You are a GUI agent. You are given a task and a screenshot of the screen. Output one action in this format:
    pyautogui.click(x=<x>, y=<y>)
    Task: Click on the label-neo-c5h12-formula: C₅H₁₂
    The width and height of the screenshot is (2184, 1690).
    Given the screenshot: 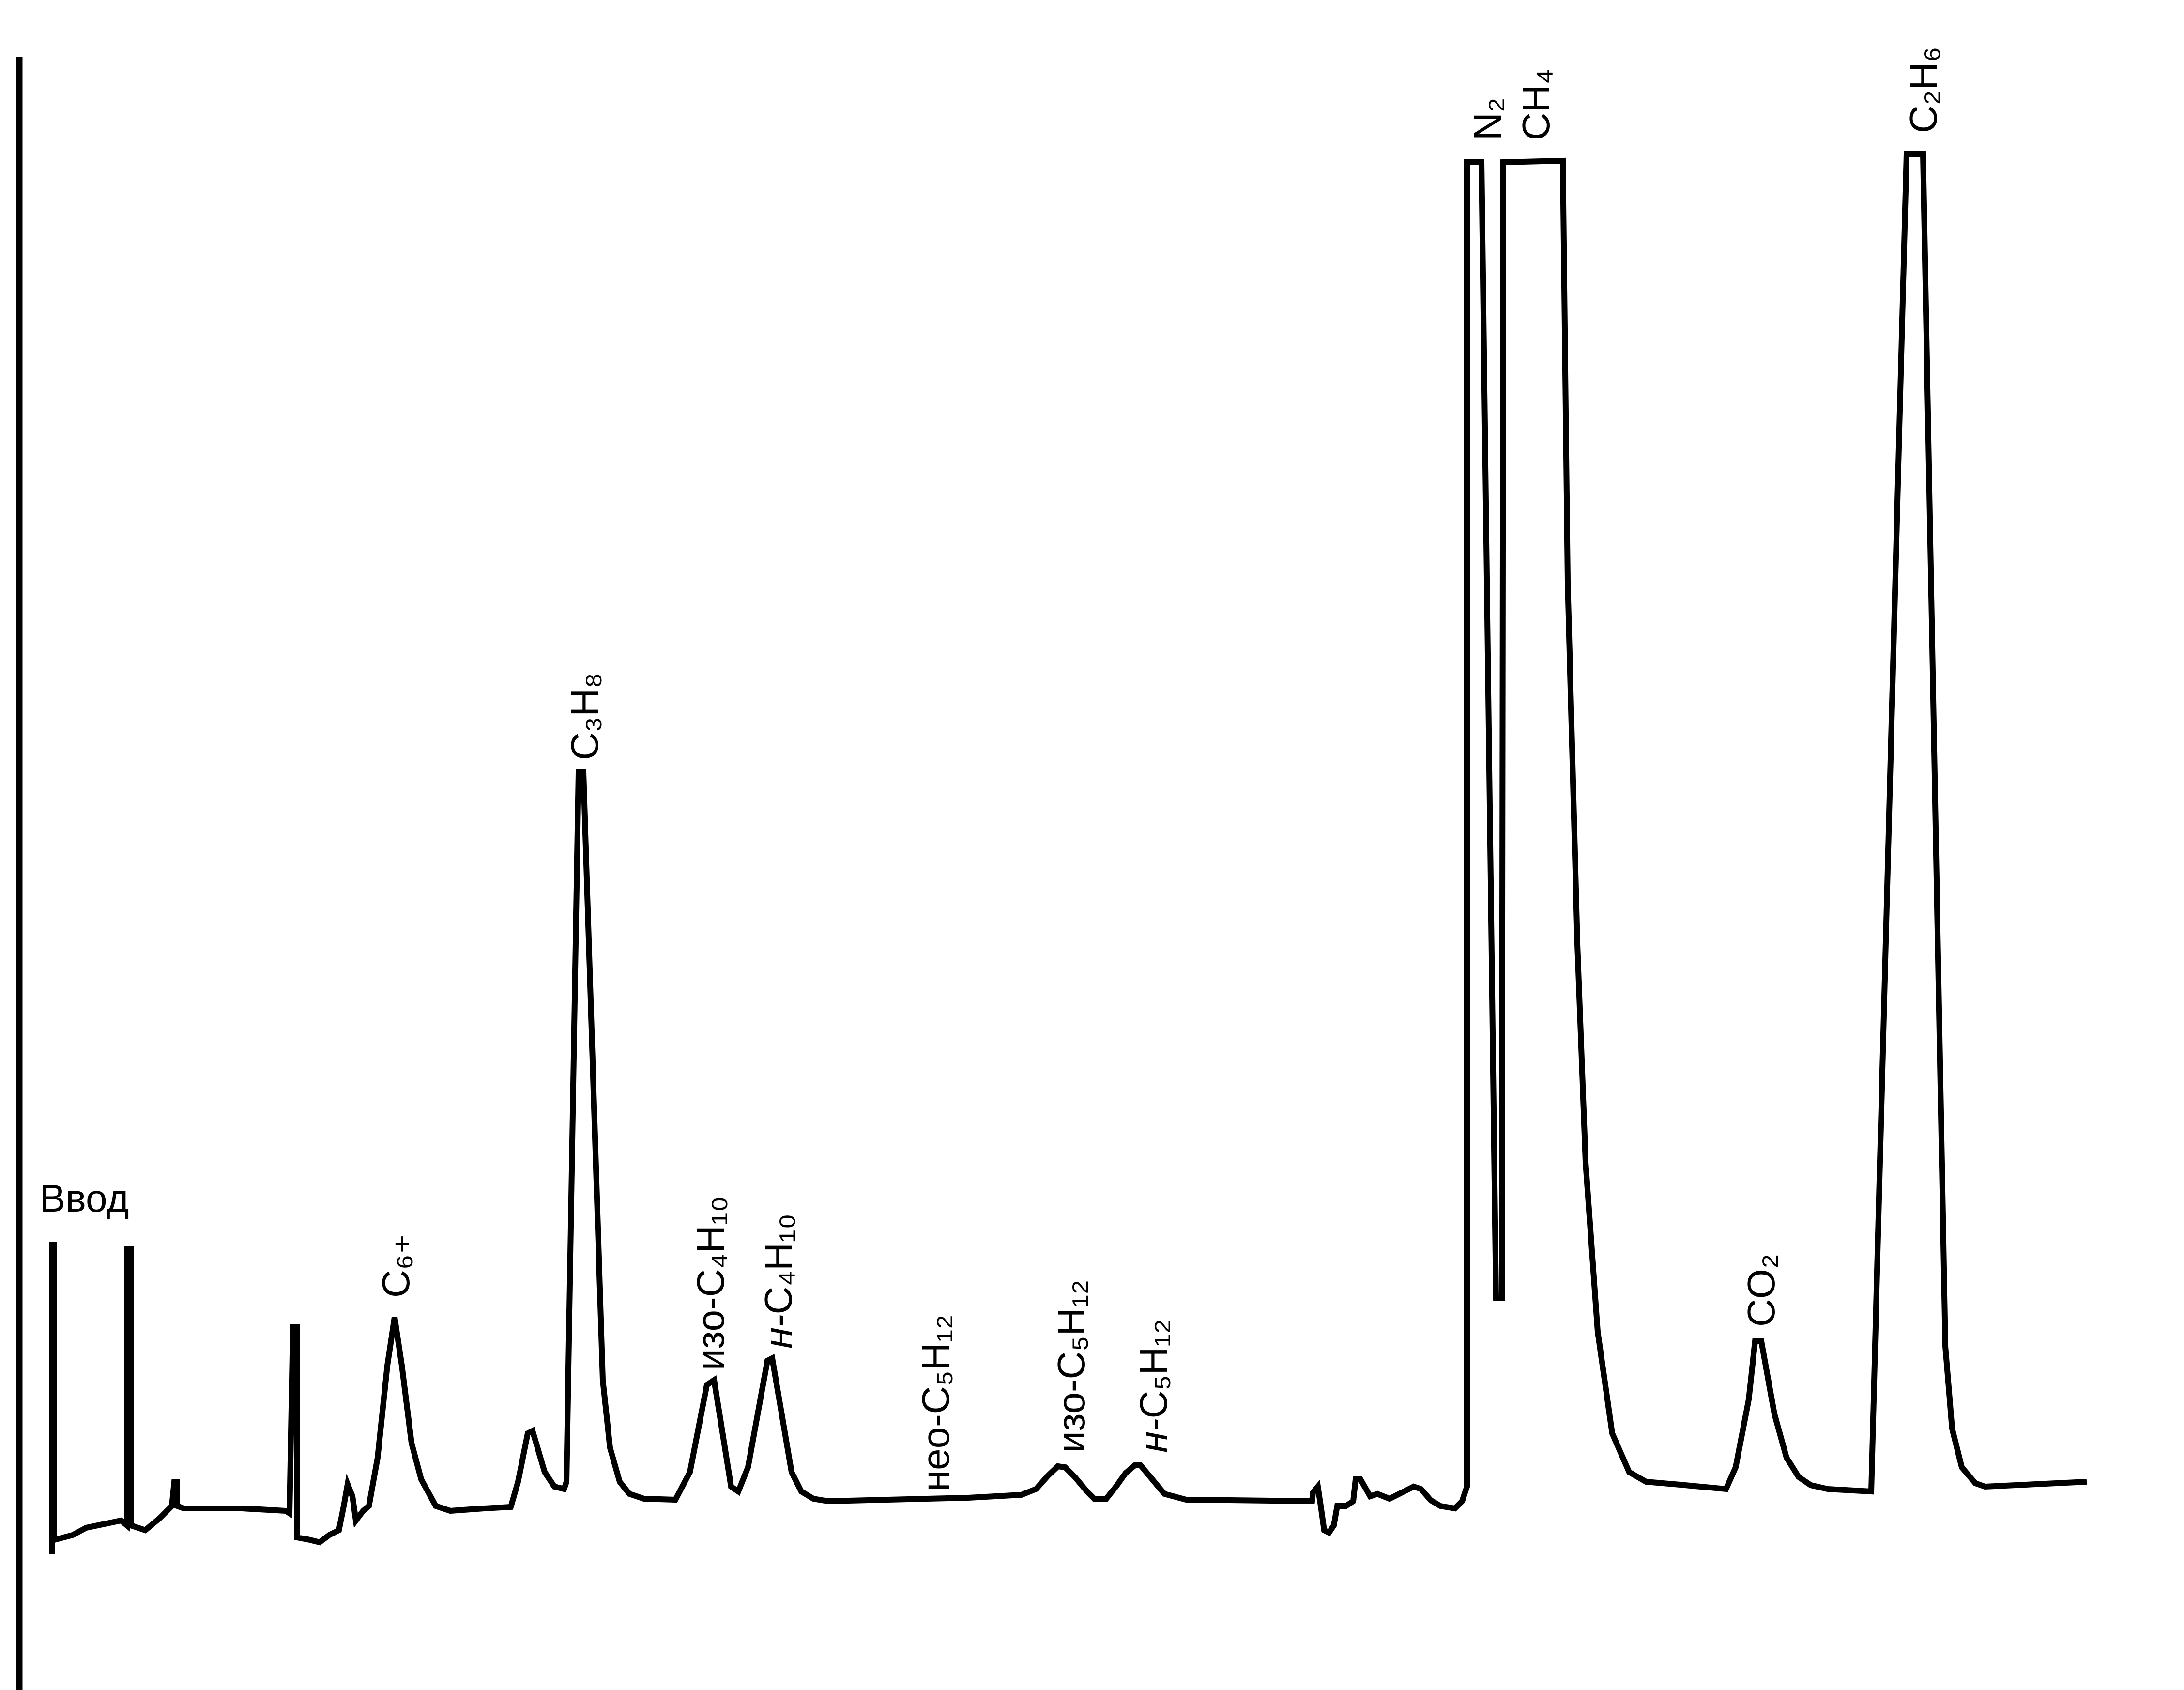 What is the action you would take?
    pyautogui.click(x=936, y=1364)
    